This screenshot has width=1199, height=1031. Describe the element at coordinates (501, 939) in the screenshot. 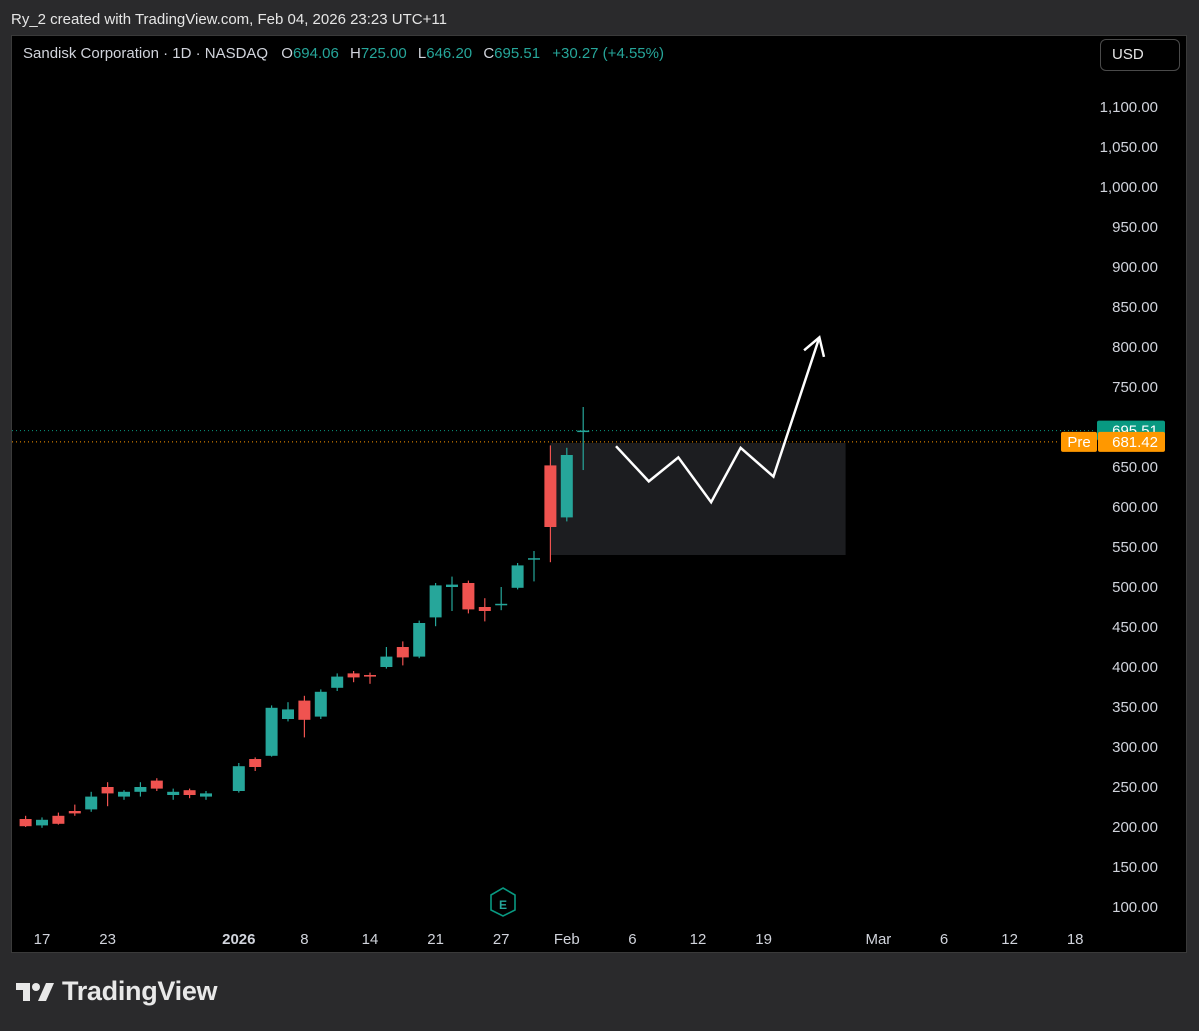

I see `x-tick-label: 27` at that location.